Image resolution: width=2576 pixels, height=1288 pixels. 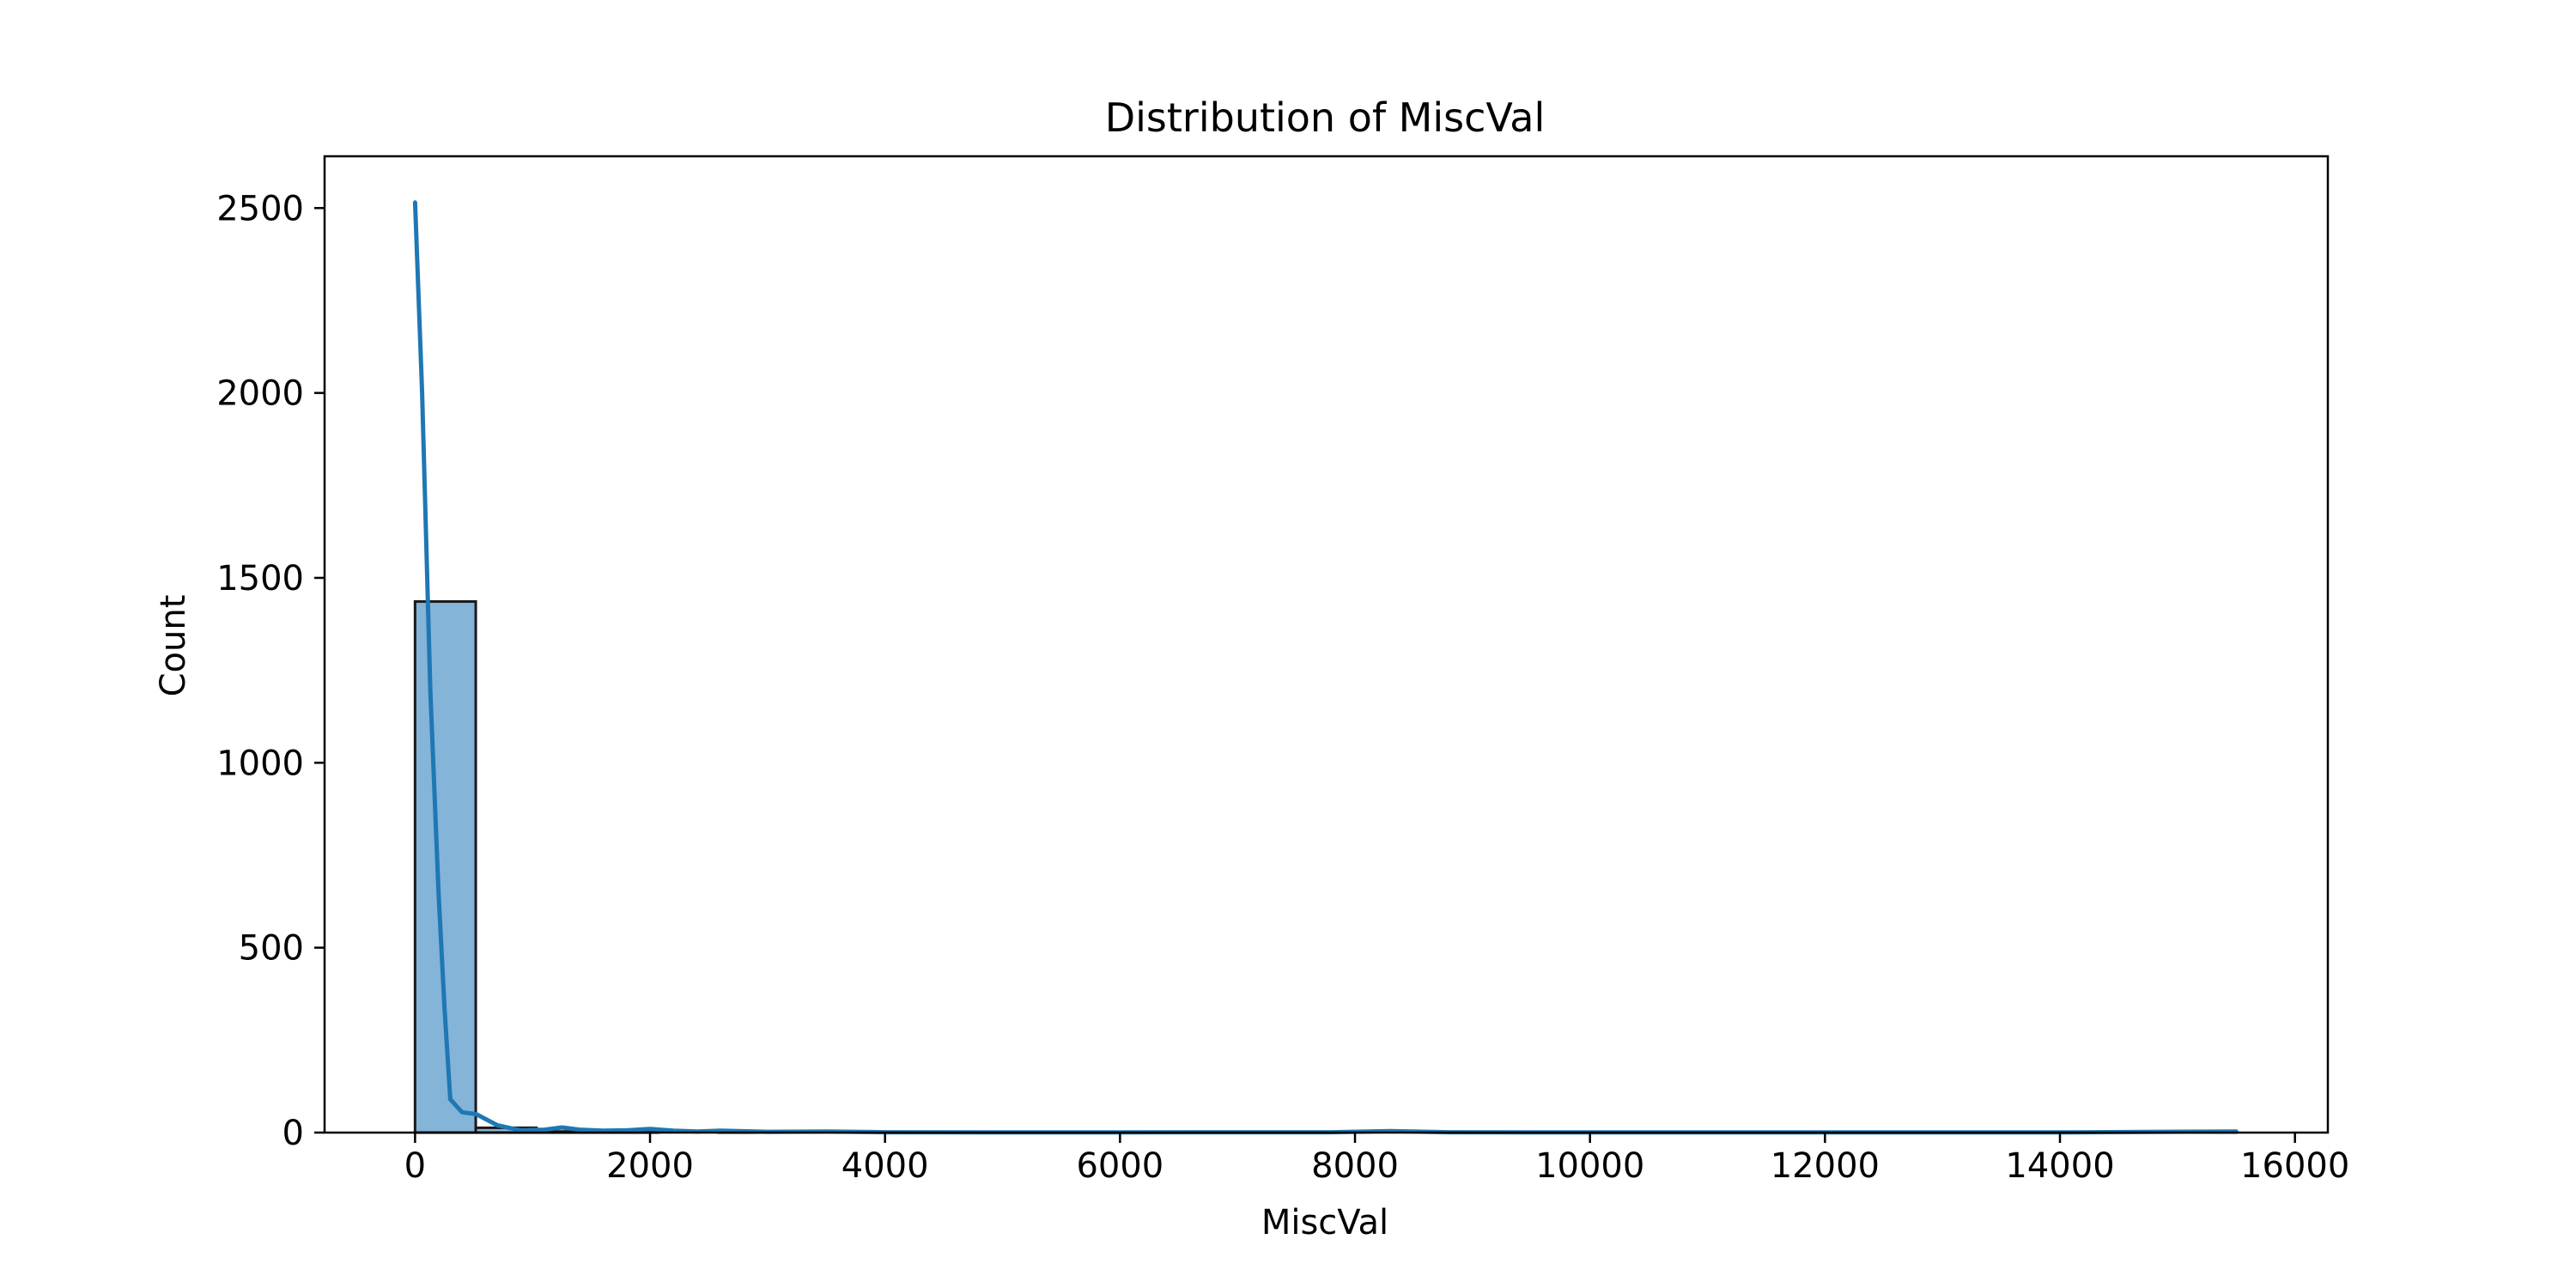 I want to click on y-tick-label: 1000, so click(x=260, y=764).